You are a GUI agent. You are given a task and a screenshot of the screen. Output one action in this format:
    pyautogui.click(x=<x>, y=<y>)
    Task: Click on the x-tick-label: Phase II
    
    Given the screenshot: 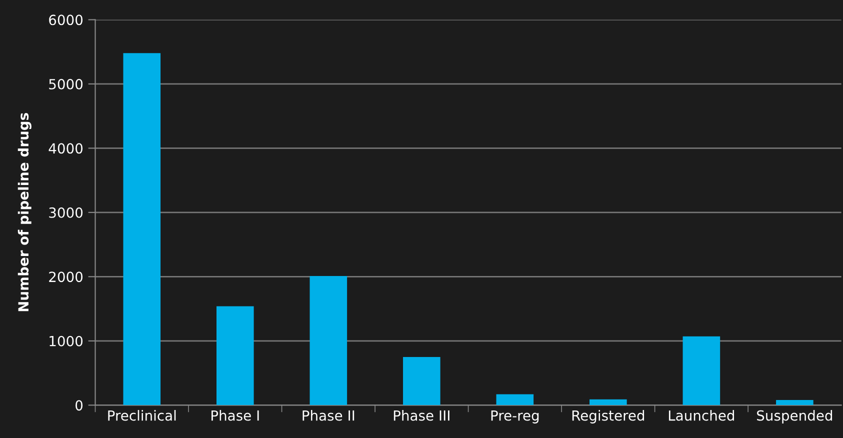 What is the action you would take?
    pyautogui.click(x=328, y=415)
    